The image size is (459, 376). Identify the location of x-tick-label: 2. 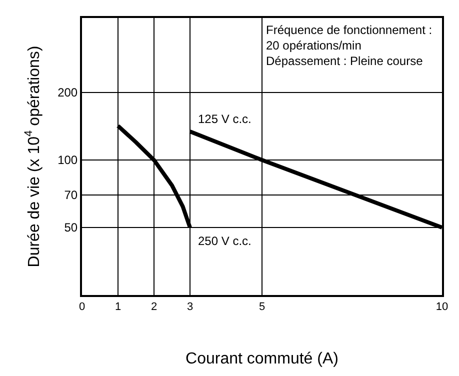
(154, 307).